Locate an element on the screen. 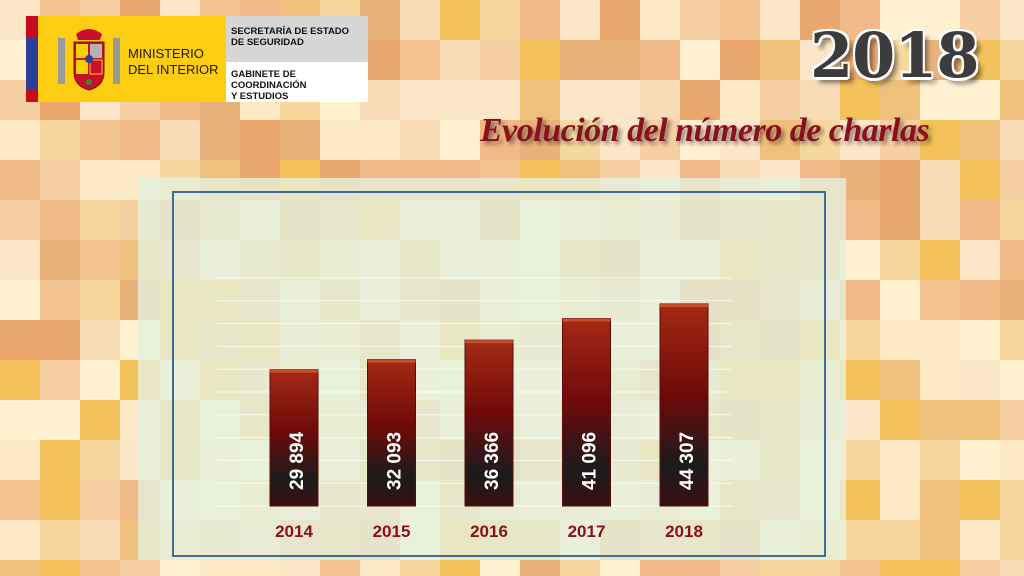  bar-2018 is located at coordinates (684, 405).